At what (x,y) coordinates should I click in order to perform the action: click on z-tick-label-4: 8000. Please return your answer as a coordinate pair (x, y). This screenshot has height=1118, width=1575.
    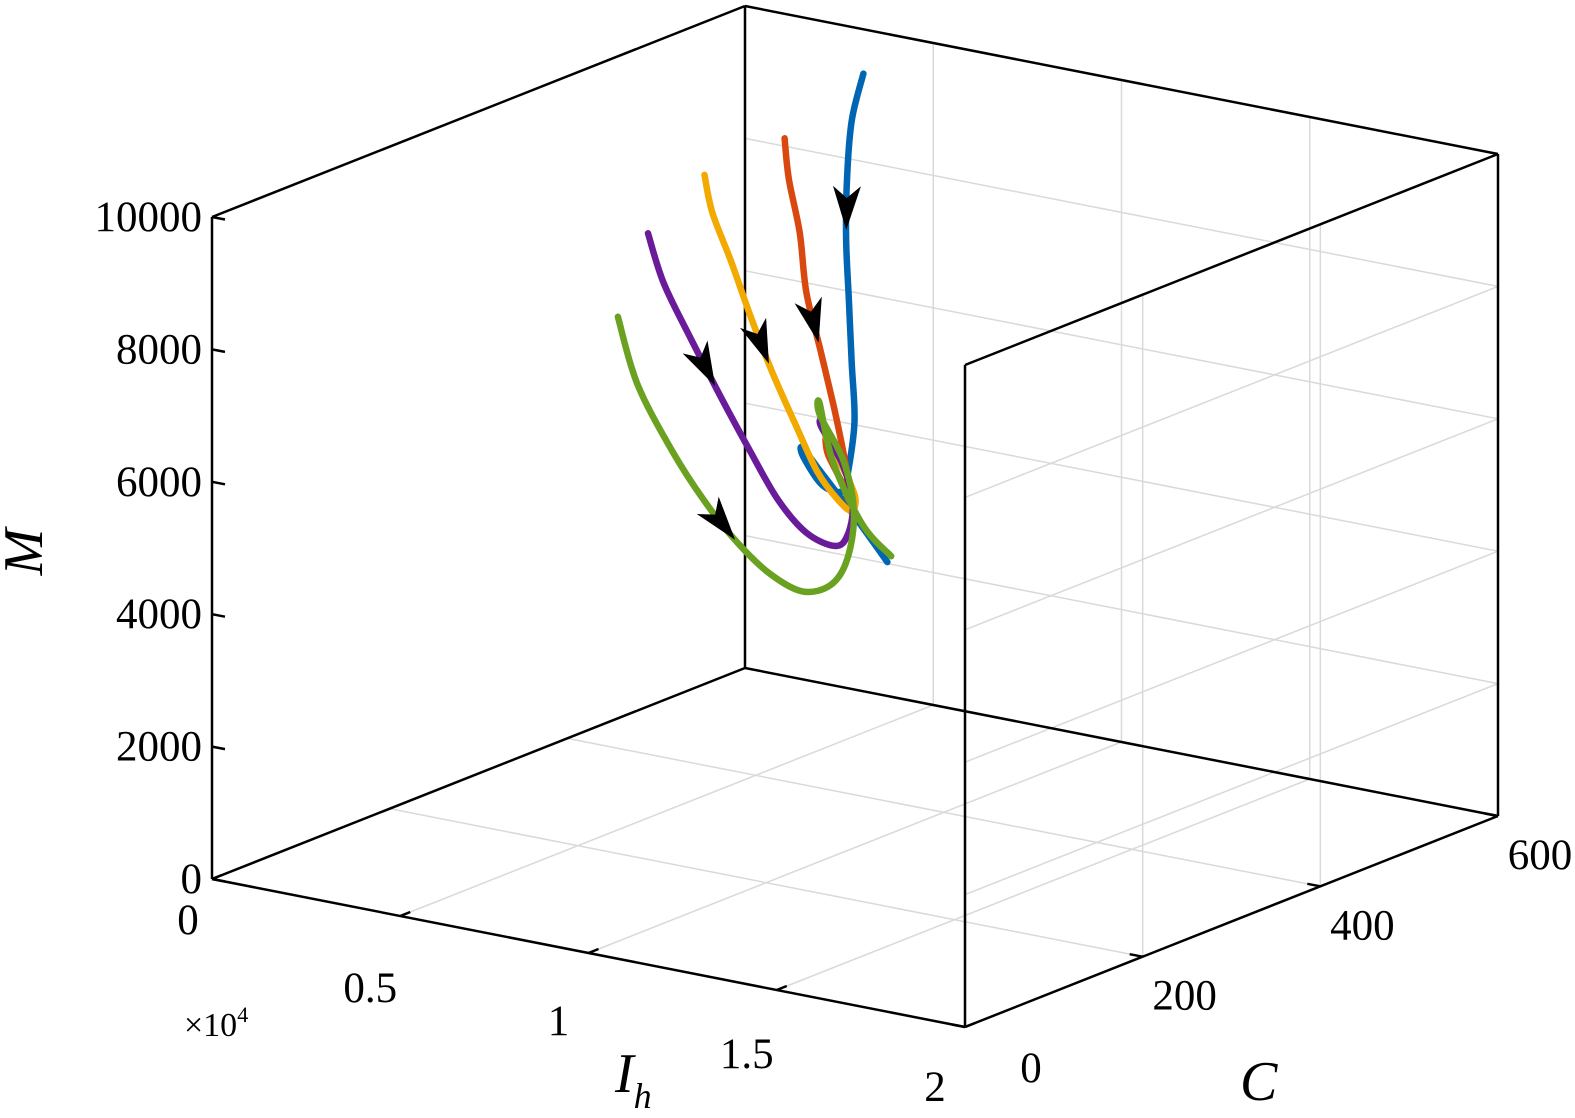
    Looking at the image, I should click on (159, 349).